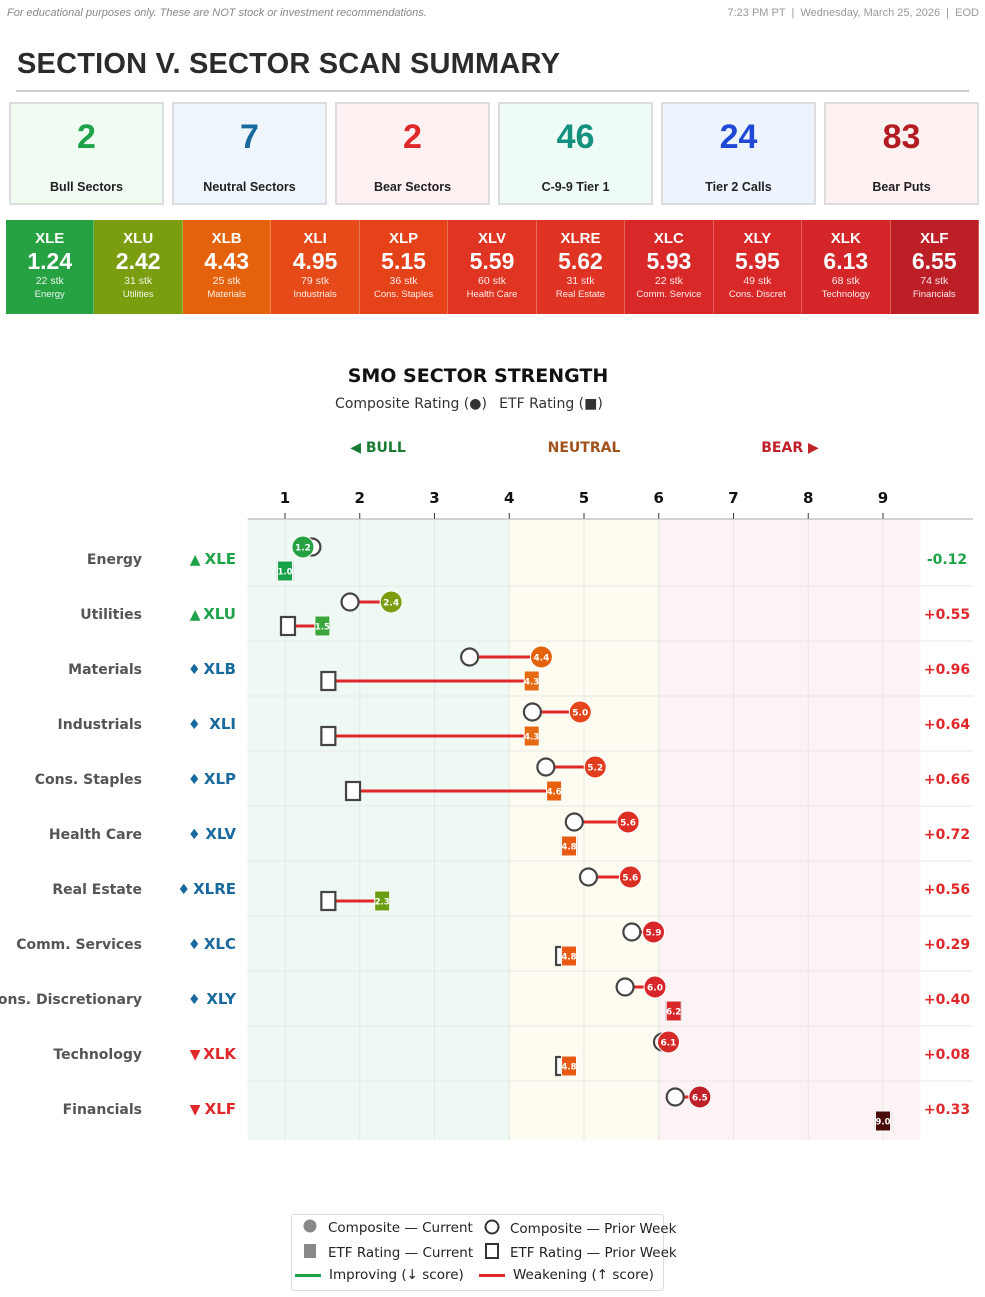 This screenshot has width=985, height=1297. Describe the element at coordinates (492, 91) in the screenshot. I see `divider` at that location.